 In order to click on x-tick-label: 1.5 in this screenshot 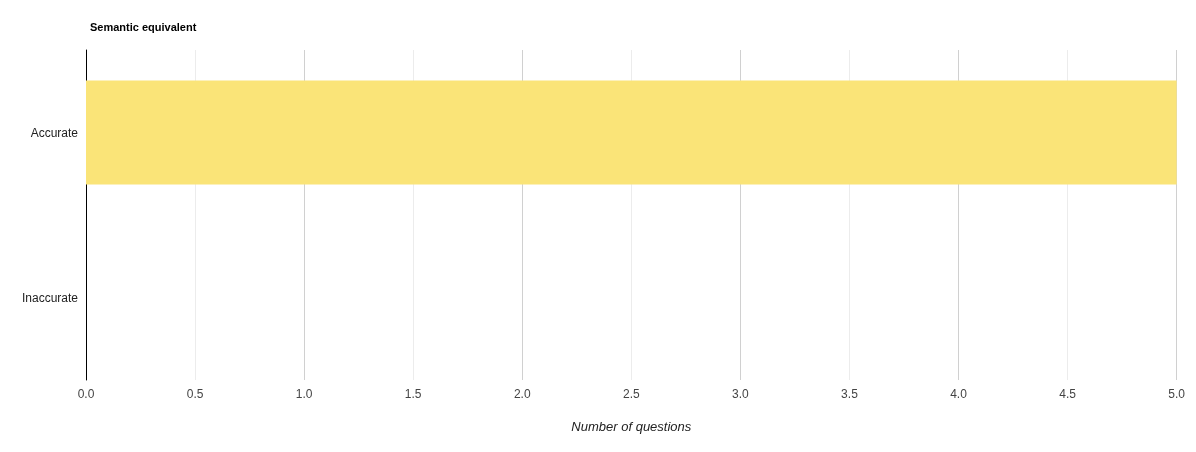, I will do `click(413, 394)`.